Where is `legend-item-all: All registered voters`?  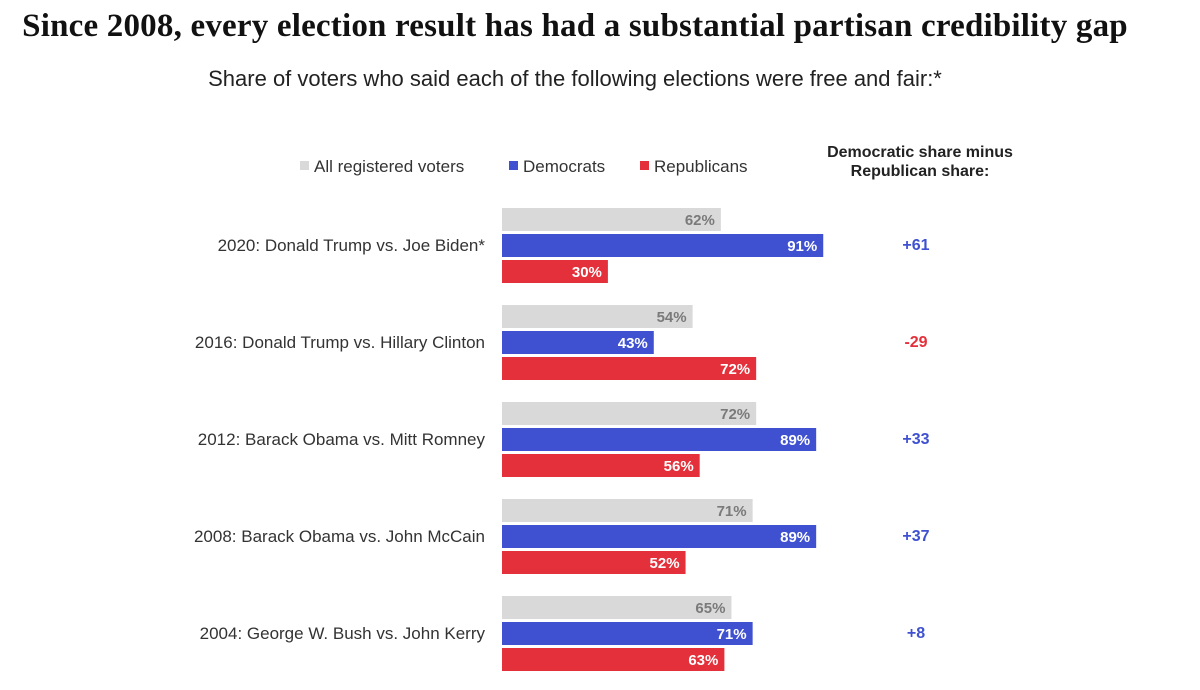
legend-item-all: All registered voters is located at coordinates (382, 167).